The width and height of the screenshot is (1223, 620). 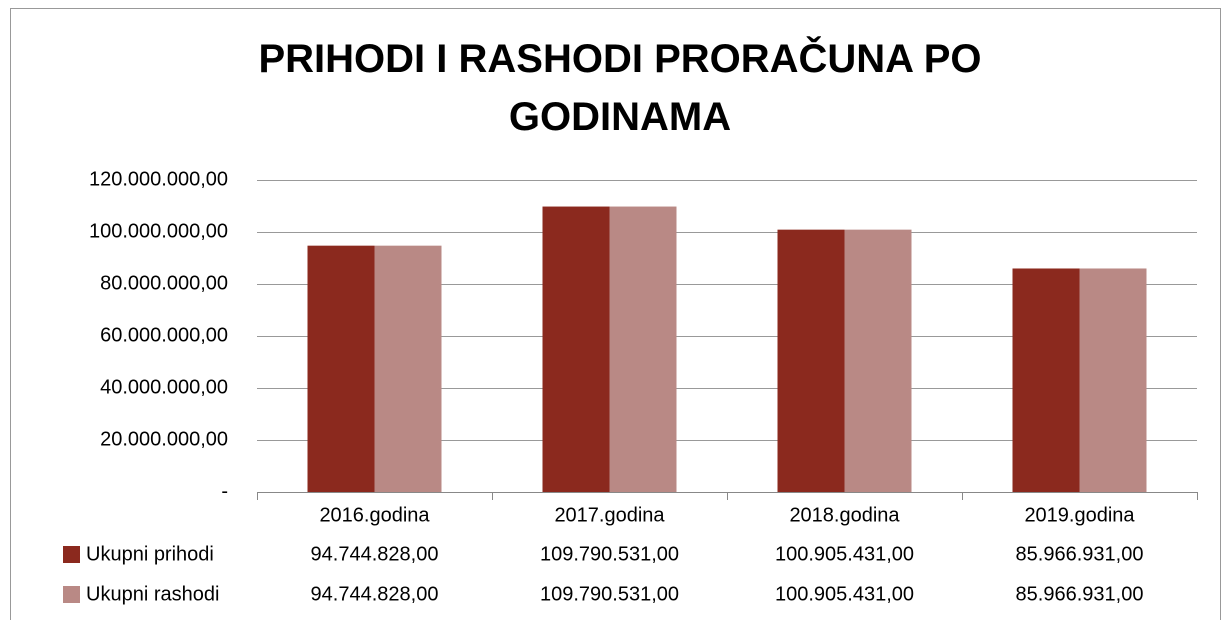 What do you see at coordinates (164, 439) in the screenshot?
I see `y-tick-label: 20.000.000,00` at bounding box center [164, 439].